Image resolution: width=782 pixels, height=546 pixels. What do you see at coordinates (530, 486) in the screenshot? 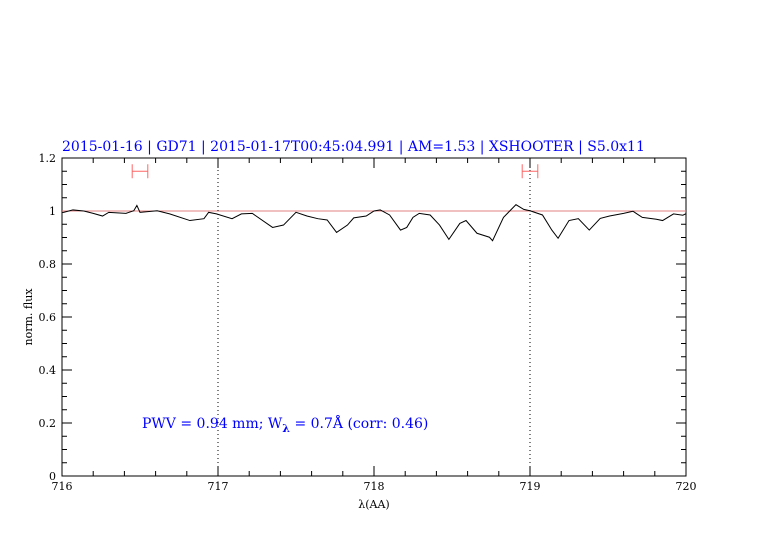
I see `x-tick-label: 719` at bounding box center [530, 486].